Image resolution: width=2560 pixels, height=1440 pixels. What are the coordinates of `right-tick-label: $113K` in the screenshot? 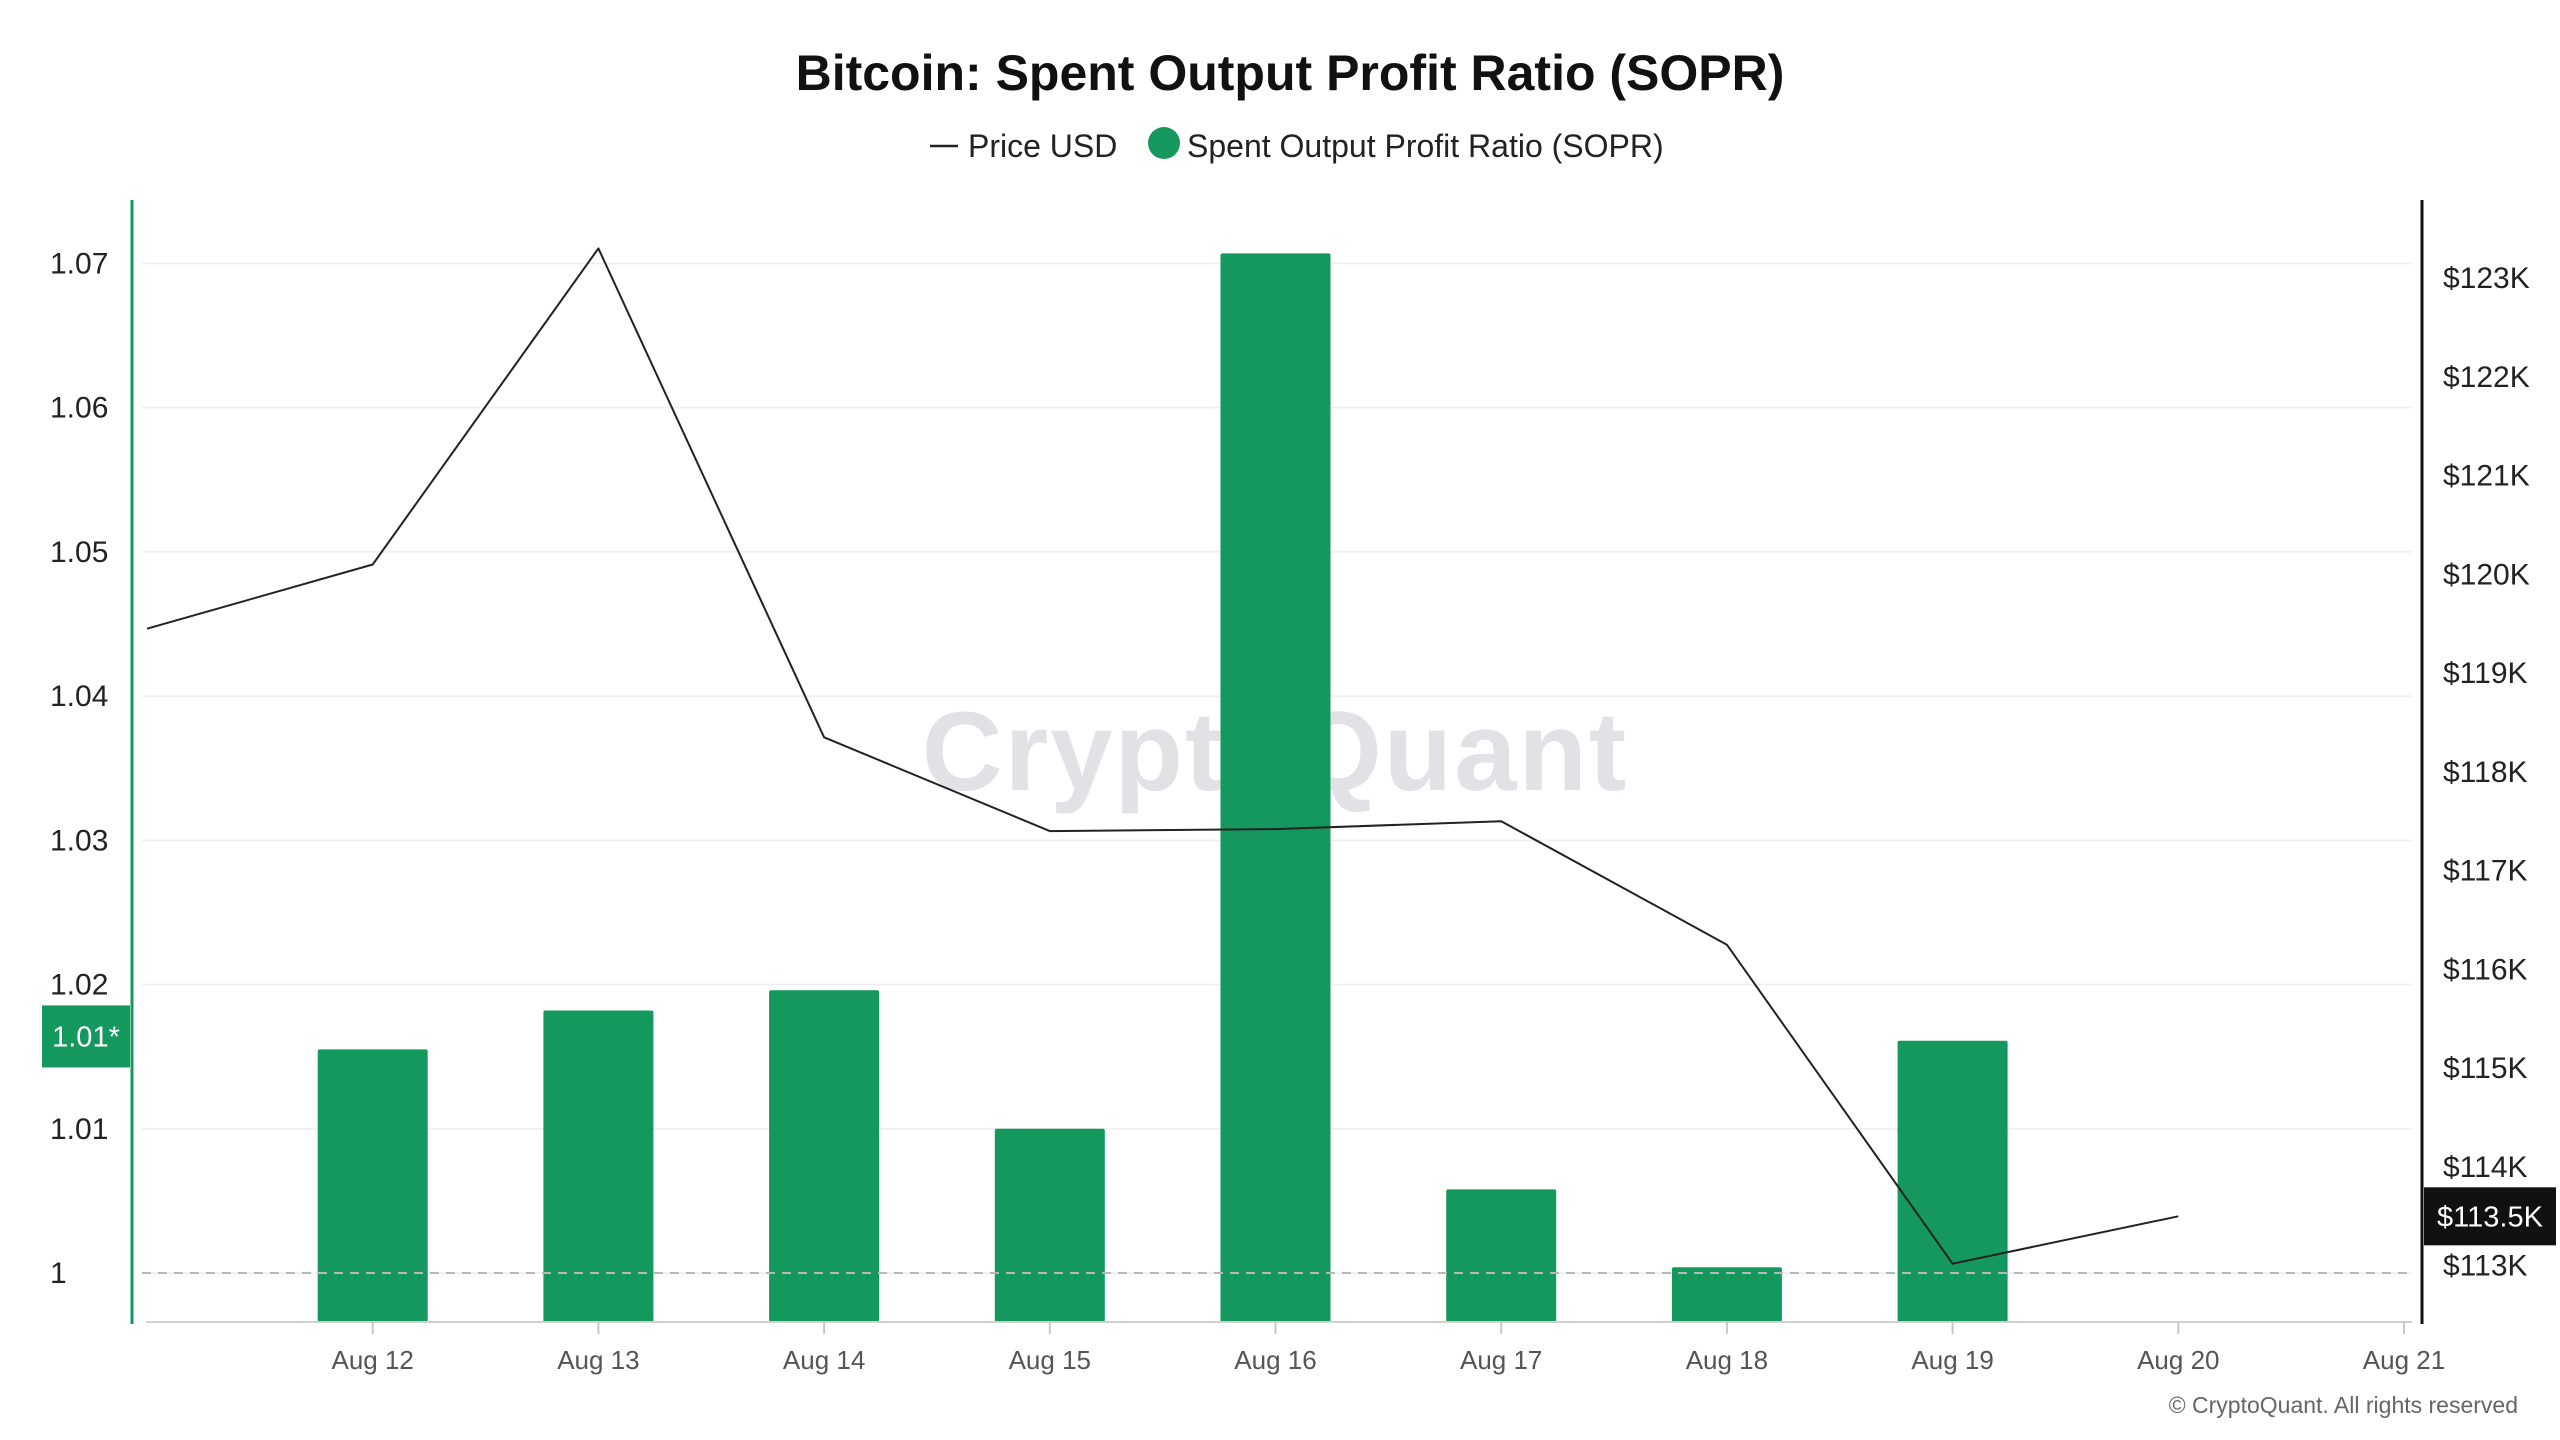 It's located at (2485, 1266).